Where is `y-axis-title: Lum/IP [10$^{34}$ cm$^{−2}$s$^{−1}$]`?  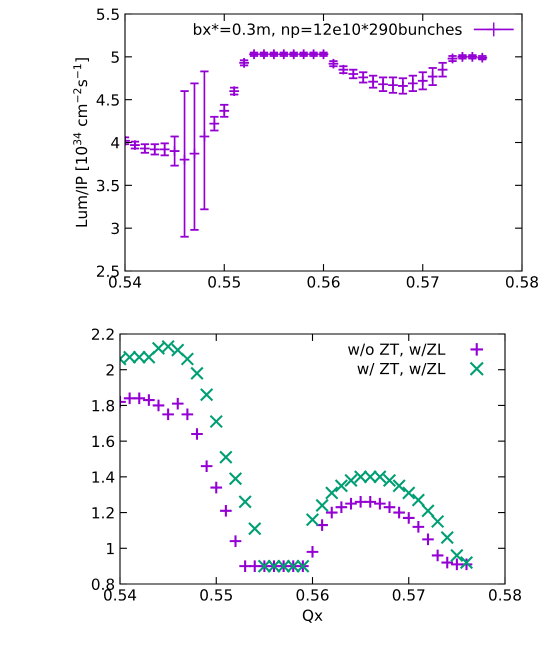
y-axis-title: Lum/IP [10$^{34}$ cm$^{−2}$s$^{−1}$] is located at coordinates (81, 142).